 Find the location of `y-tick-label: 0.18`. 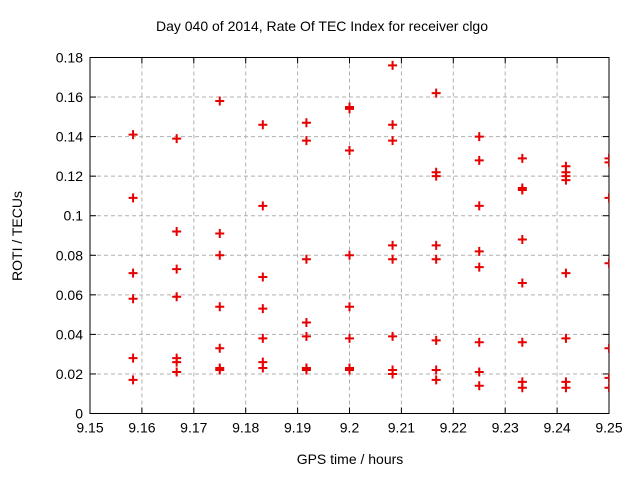

y-tick-label: 0.18 is located at coordinates (69, 58).